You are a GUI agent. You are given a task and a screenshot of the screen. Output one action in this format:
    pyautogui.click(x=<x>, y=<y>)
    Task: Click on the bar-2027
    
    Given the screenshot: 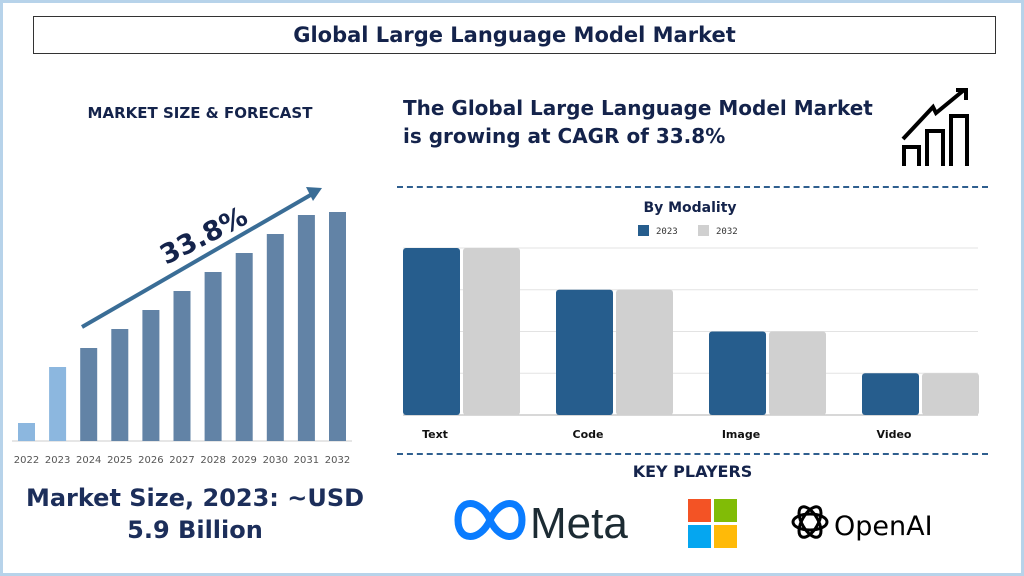 What is the action you would take?
    pyautogui.click(x=182, y=366)
    